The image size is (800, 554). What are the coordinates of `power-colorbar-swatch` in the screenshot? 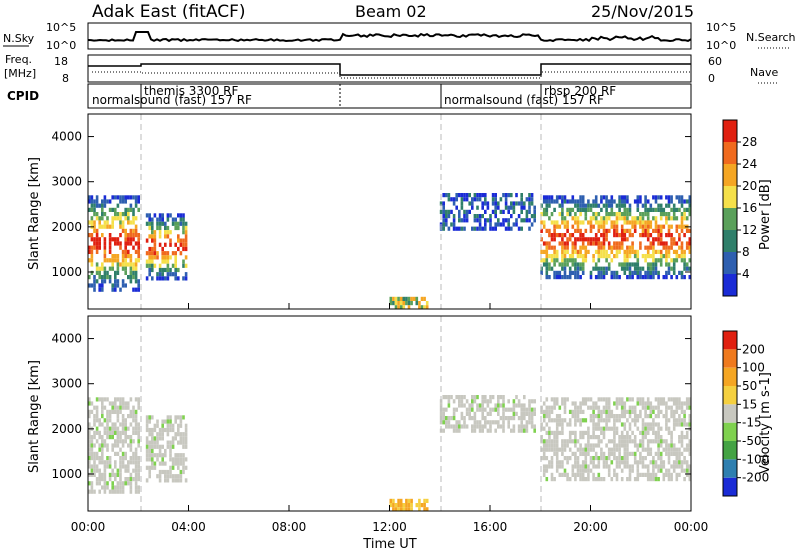 It's located at (730, 263).